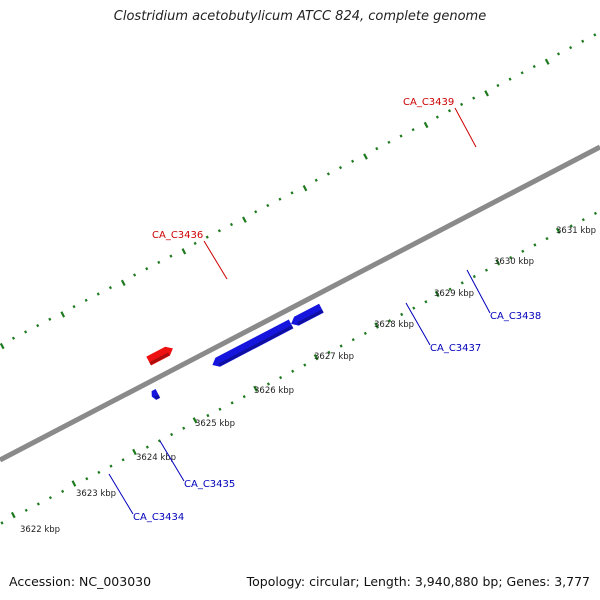 The image size is (600, 600). Describe the element at coordinates (40, 530) in the screenshot. I see `scale-label: 3622 kbp` at that location.